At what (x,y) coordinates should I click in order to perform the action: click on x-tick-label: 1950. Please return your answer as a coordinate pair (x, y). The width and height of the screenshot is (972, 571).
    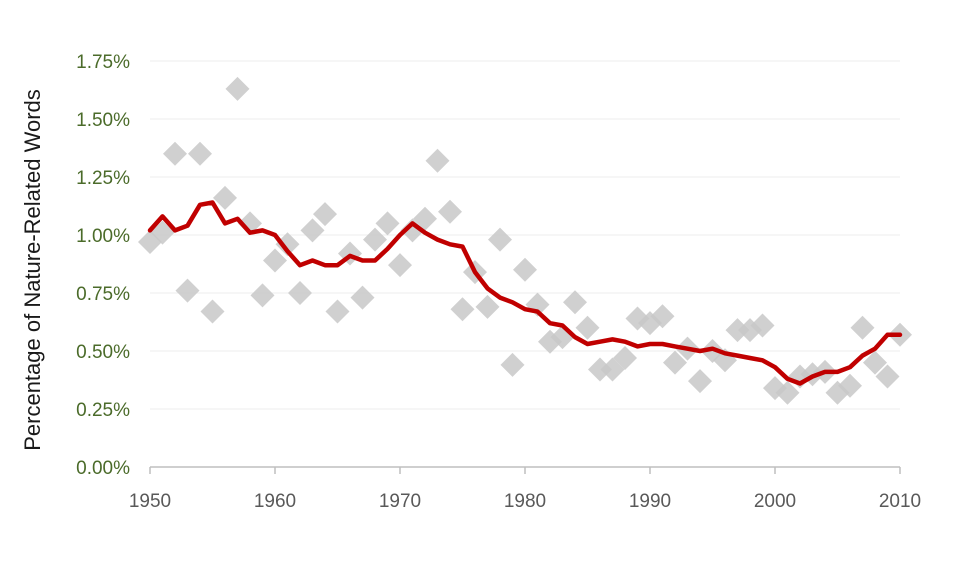
    Looking at the image, I should click on (150, 501).